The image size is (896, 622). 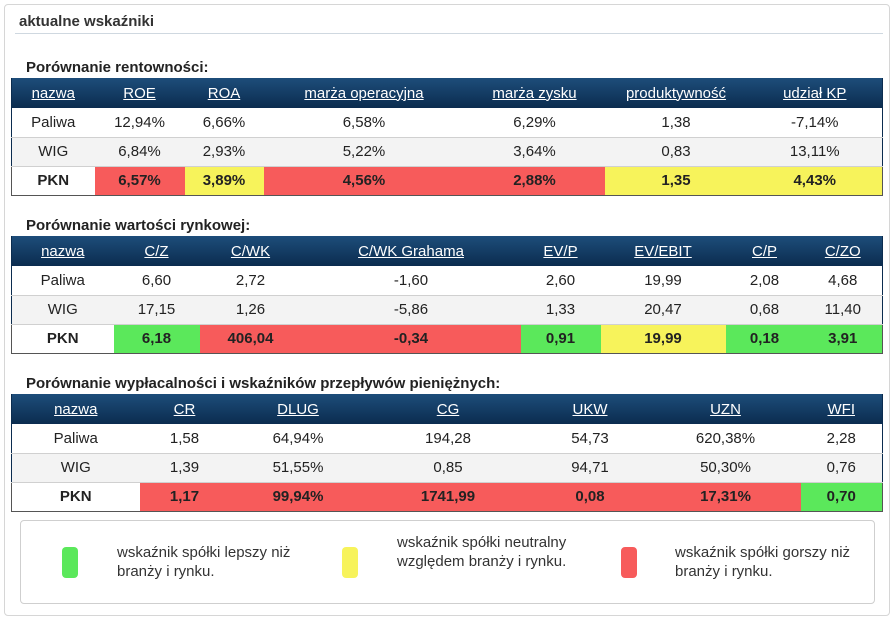 I want to click on table-cell: 50,30%, so click(x=725, y=468).